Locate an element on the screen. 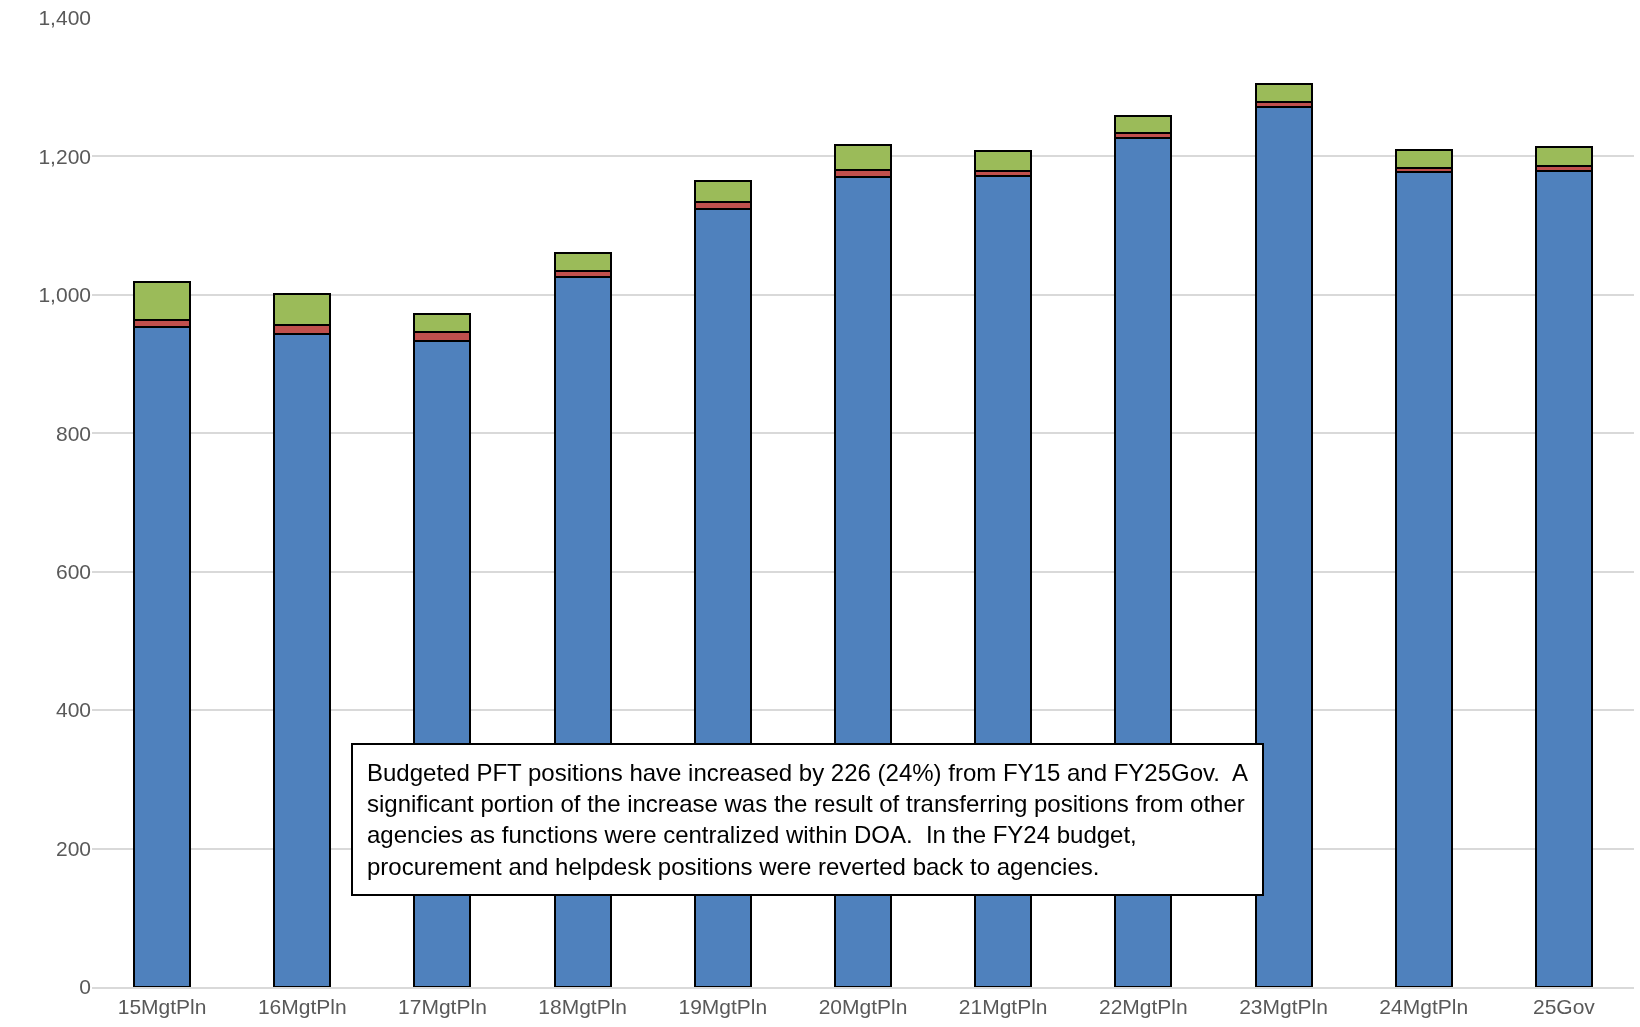 This screenshot has height=1027, width=1640. x-tick-label: 22MgtPln is located at coordinates (1143, 1006).